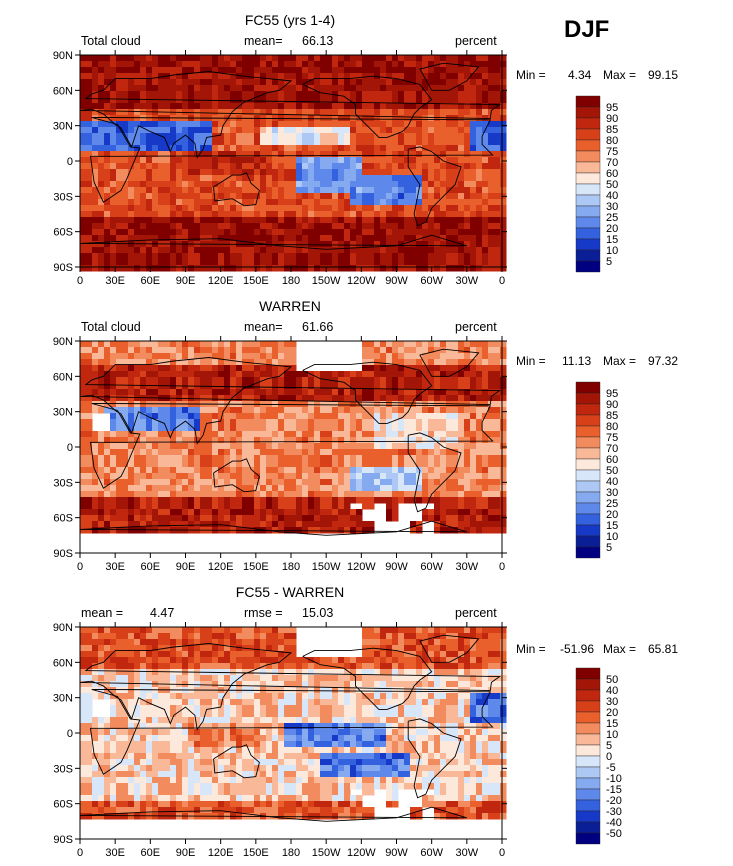 This screenshot has height=866, width=733. What do you see at coordinates (256, 281) in the screenshot?
I see `lon-tick-label: 150E` at bounding box center [256, 281].